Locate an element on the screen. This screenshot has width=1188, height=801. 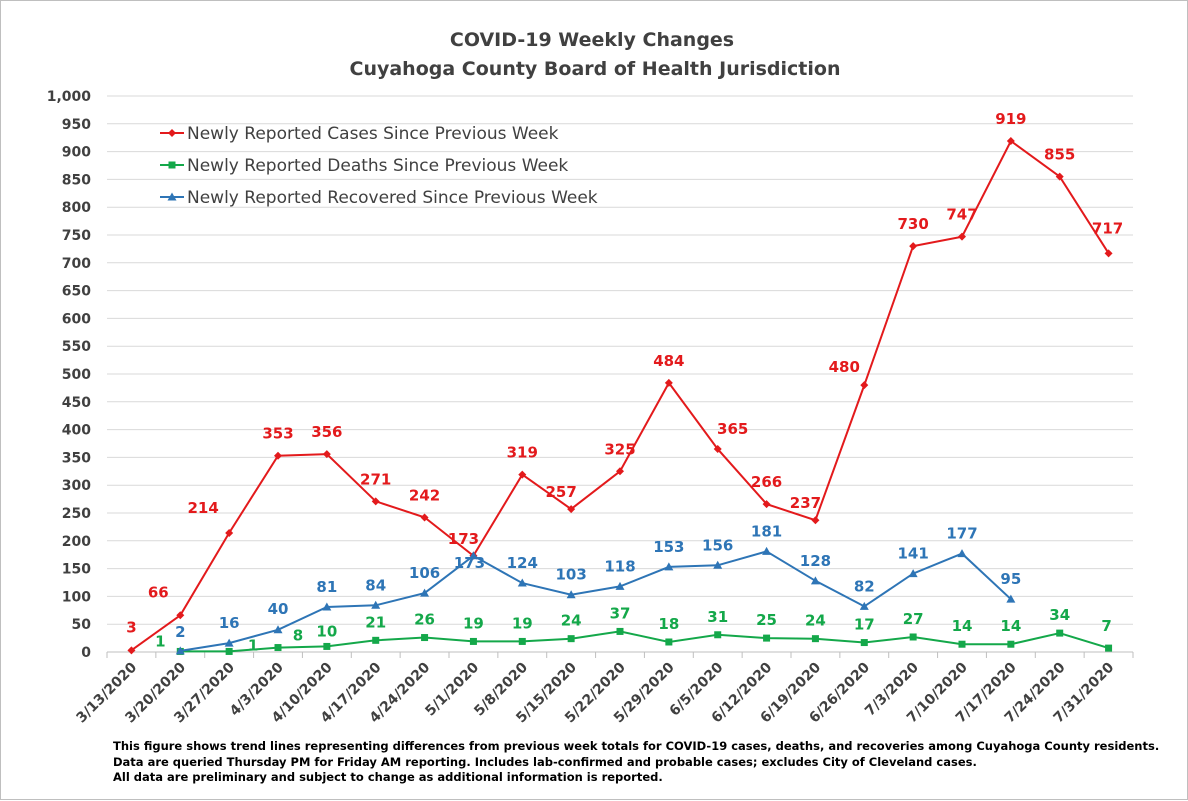
data-label: 855 is located at coordinates (1059, 155).